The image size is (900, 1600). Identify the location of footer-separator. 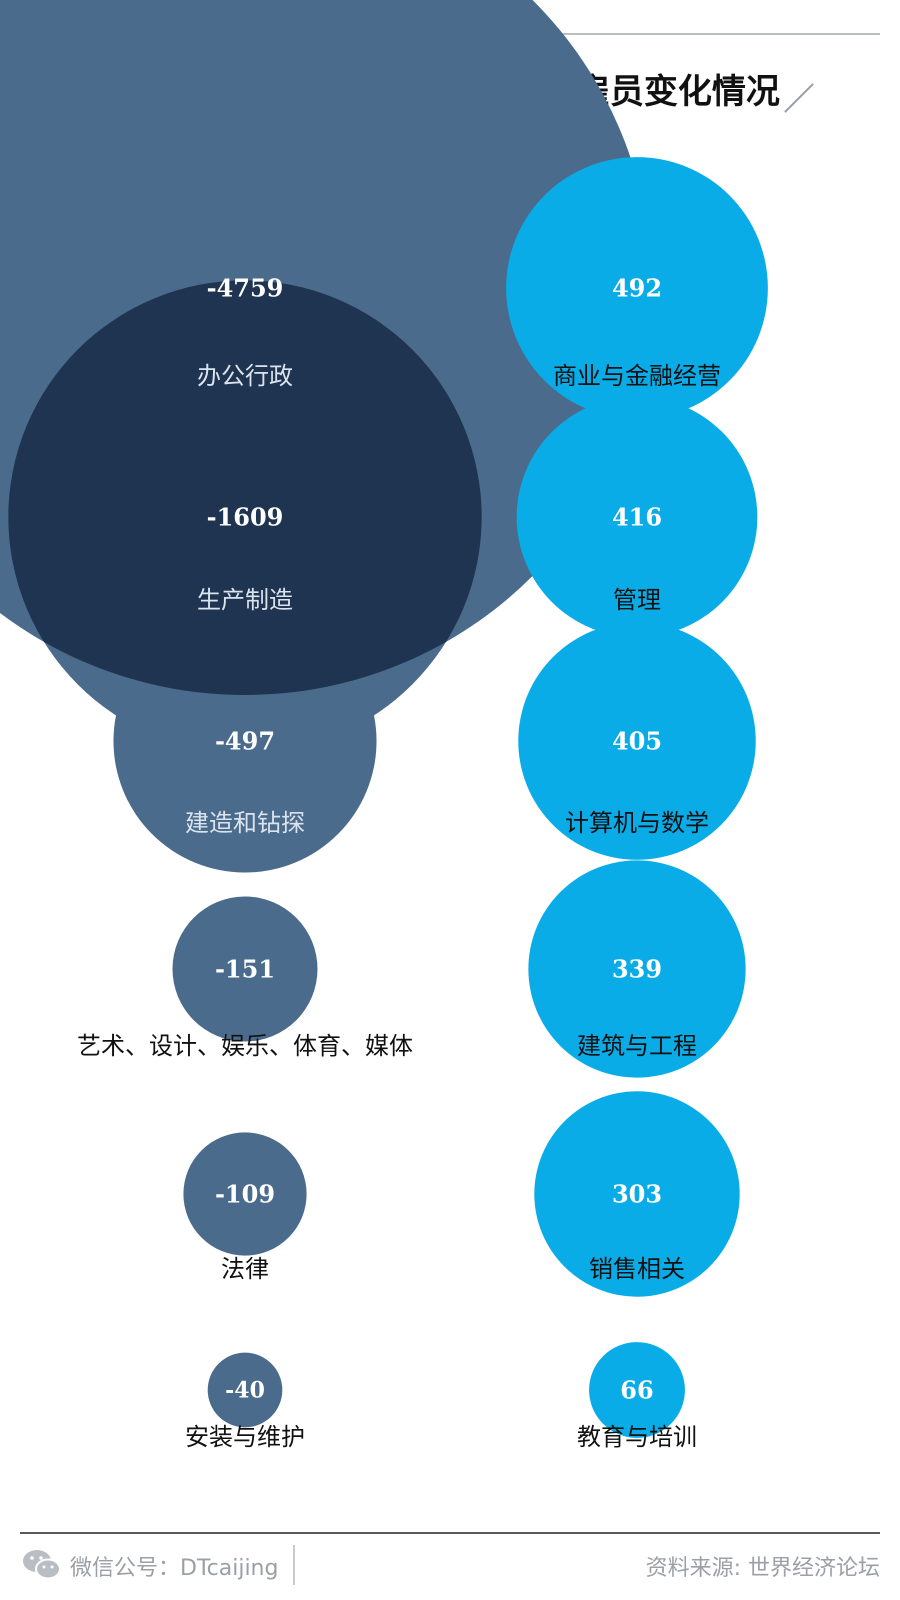
(294, 1565).